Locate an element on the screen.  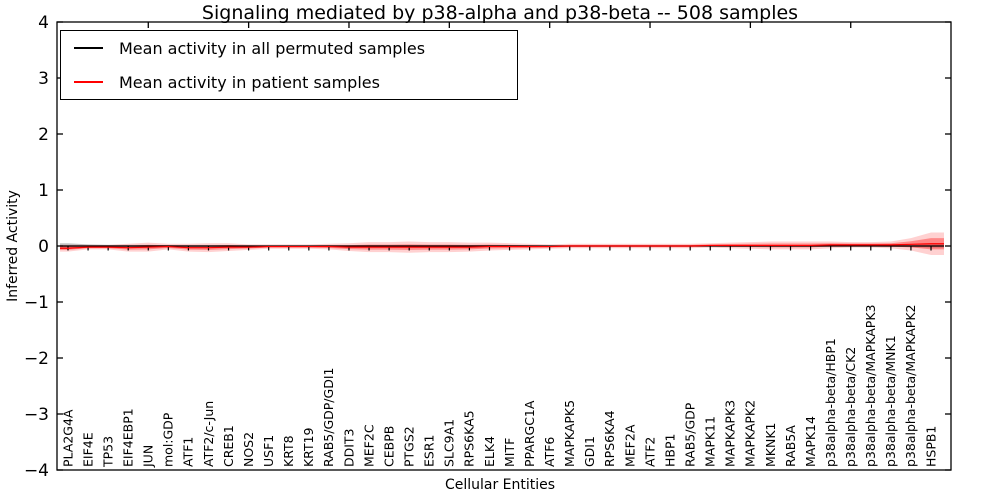
x-category-label: PLA2G4A is located at coordinates (67, 438).